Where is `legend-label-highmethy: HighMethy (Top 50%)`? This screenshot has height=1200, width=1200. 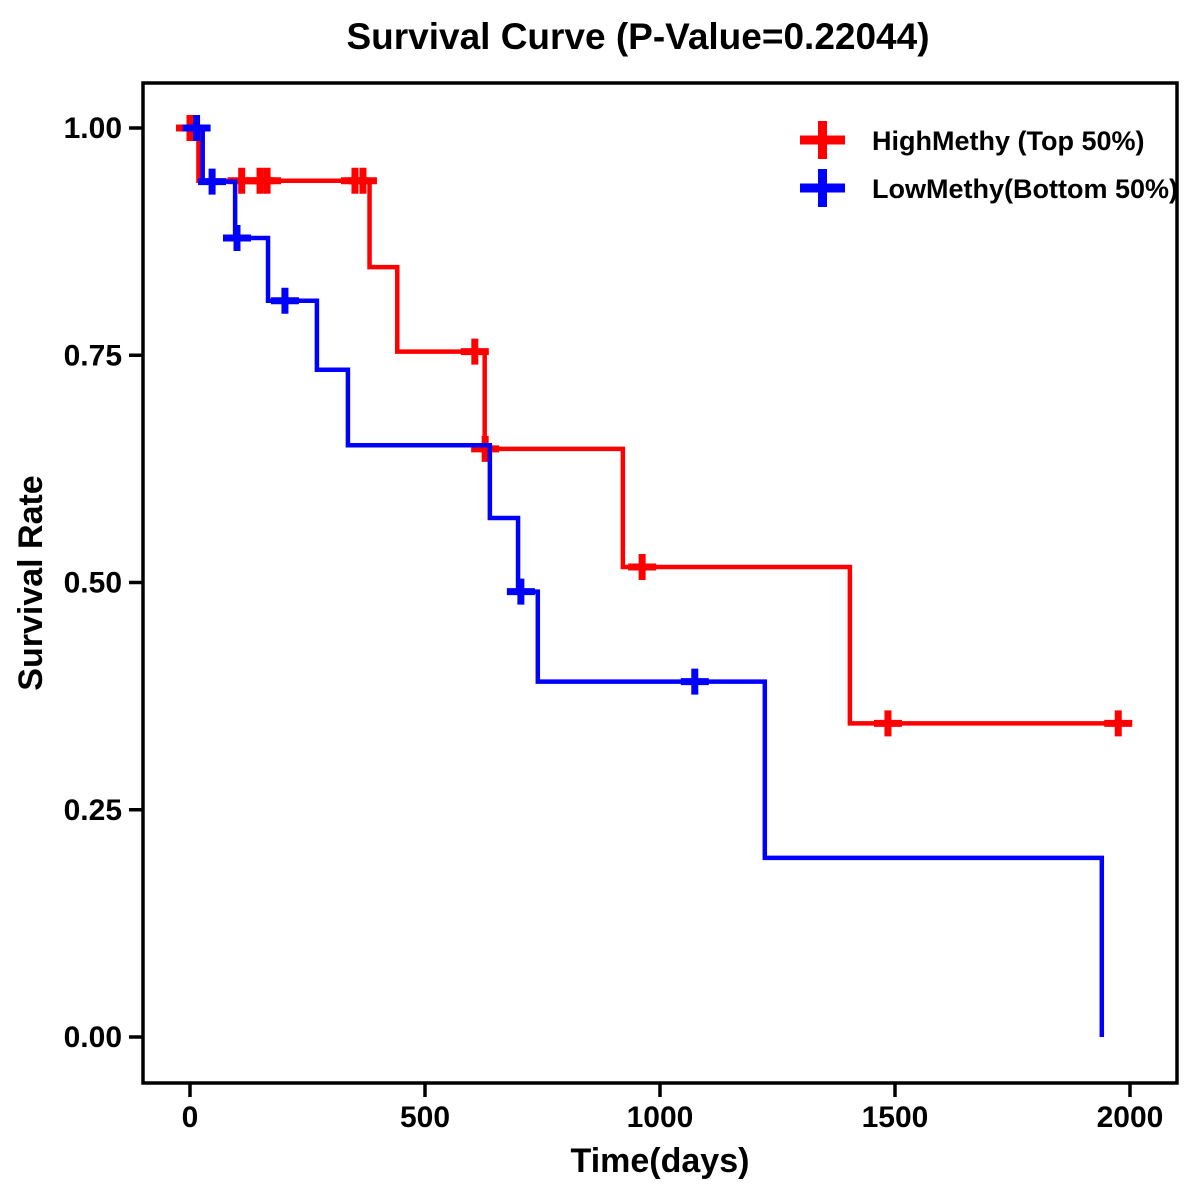
legend-label-highmethy: HighMethy (Top 50%) is located at coordinates (1008, 141).